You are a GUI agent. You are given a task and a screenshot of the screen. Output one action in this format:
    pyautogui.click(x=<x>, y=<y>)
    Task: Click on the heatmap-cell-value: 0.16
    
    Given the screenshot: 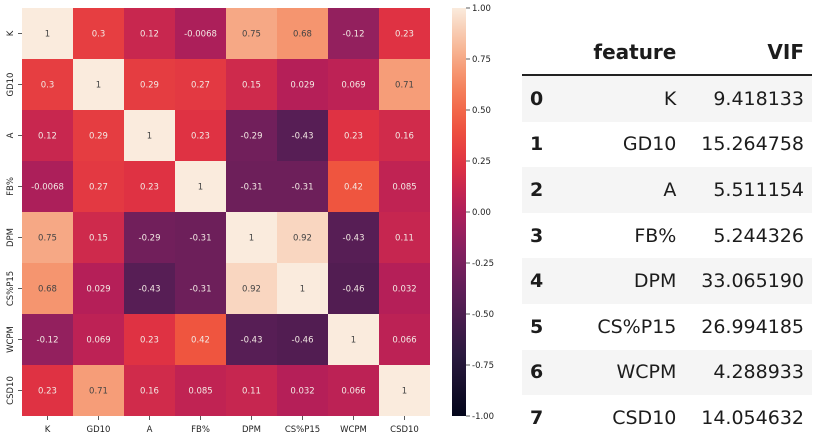 What is the action you would take?
    pyautogui.click(x=149, y=392)
    